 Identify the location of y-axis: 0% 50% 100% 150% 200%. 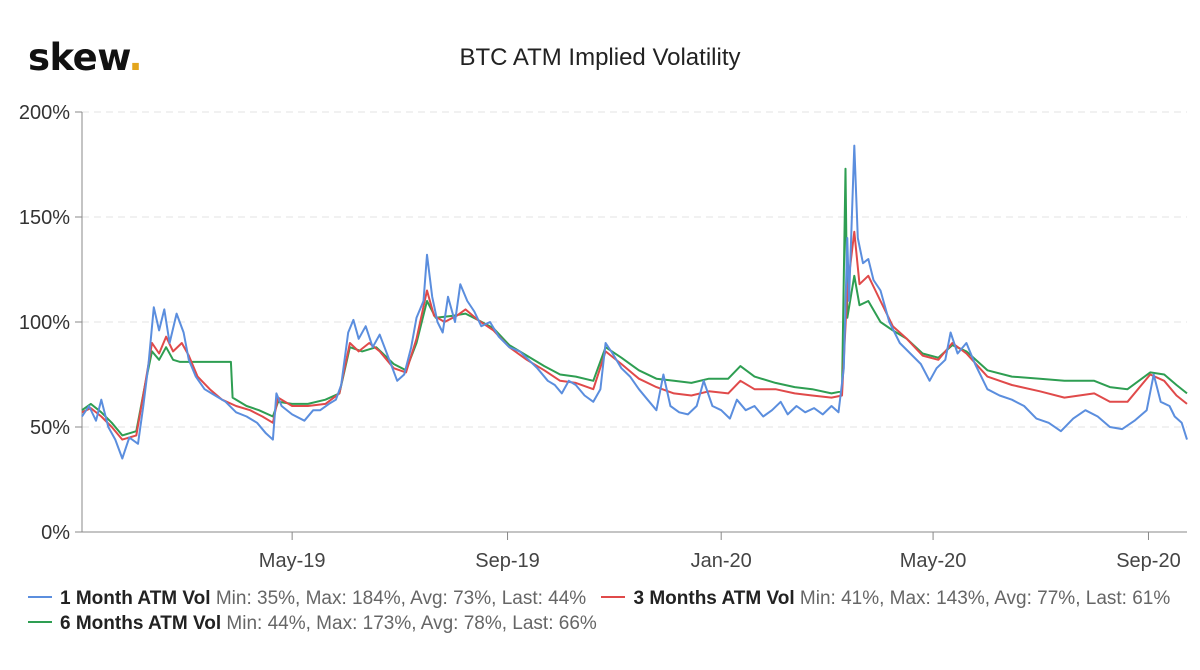
(51, 323).